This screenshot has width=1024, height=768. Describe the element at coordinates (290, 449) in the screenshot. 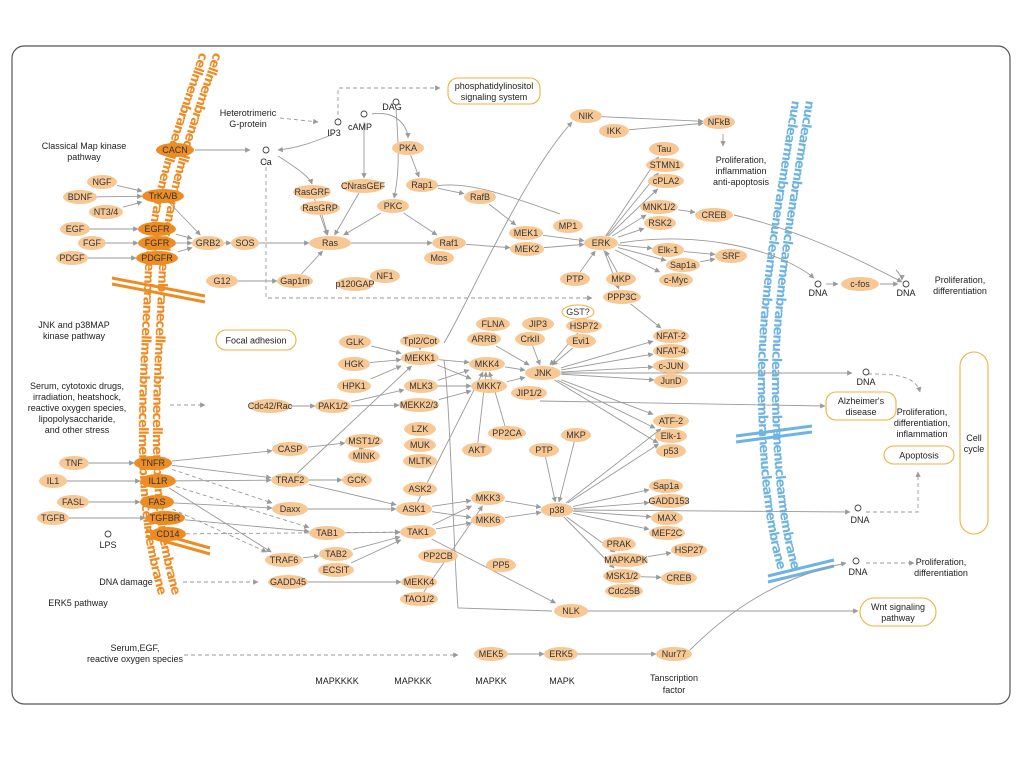

I see `node-casp: CASP` at that location.